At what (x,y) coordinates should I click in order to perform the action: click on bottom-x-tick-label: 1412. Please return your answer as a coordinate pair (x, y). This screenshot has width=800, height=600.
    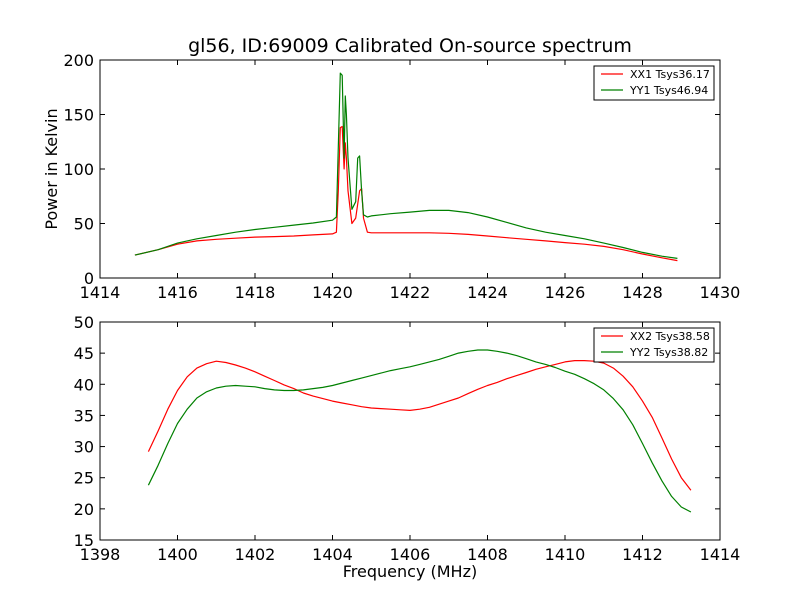
    Looking at the image, I should click on (642, 554).